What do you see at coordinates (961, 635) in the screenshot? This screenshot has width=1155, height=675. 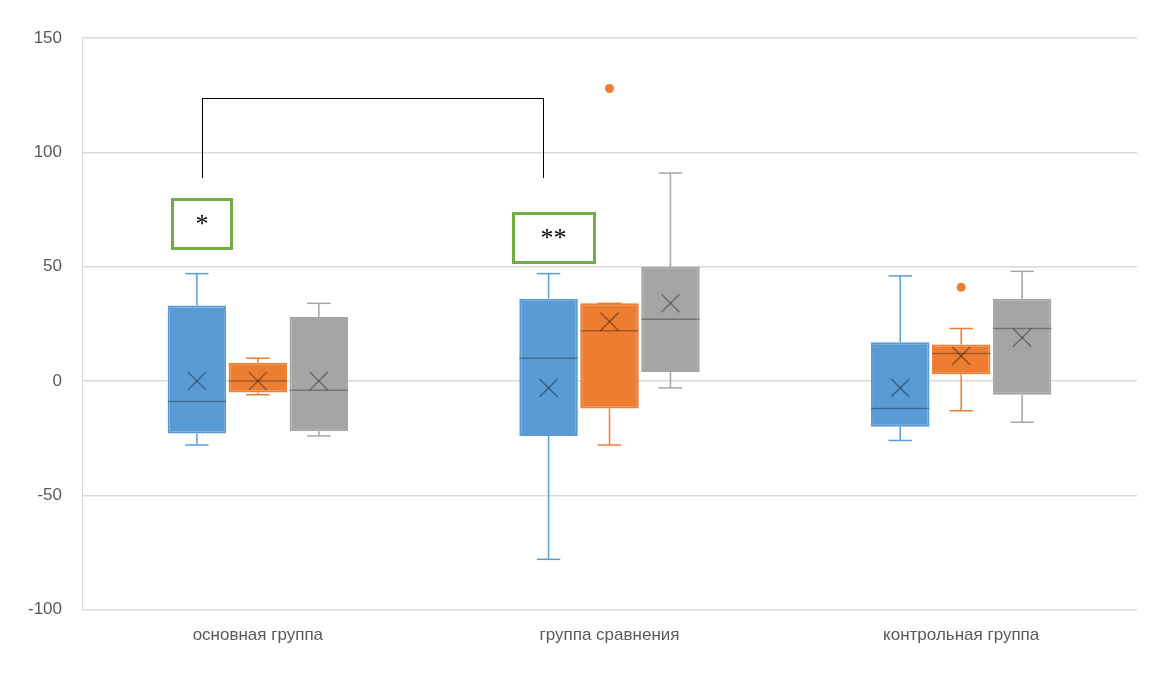 I see `x-tick-label: контрольная группа` at bounding box center [961, 635].